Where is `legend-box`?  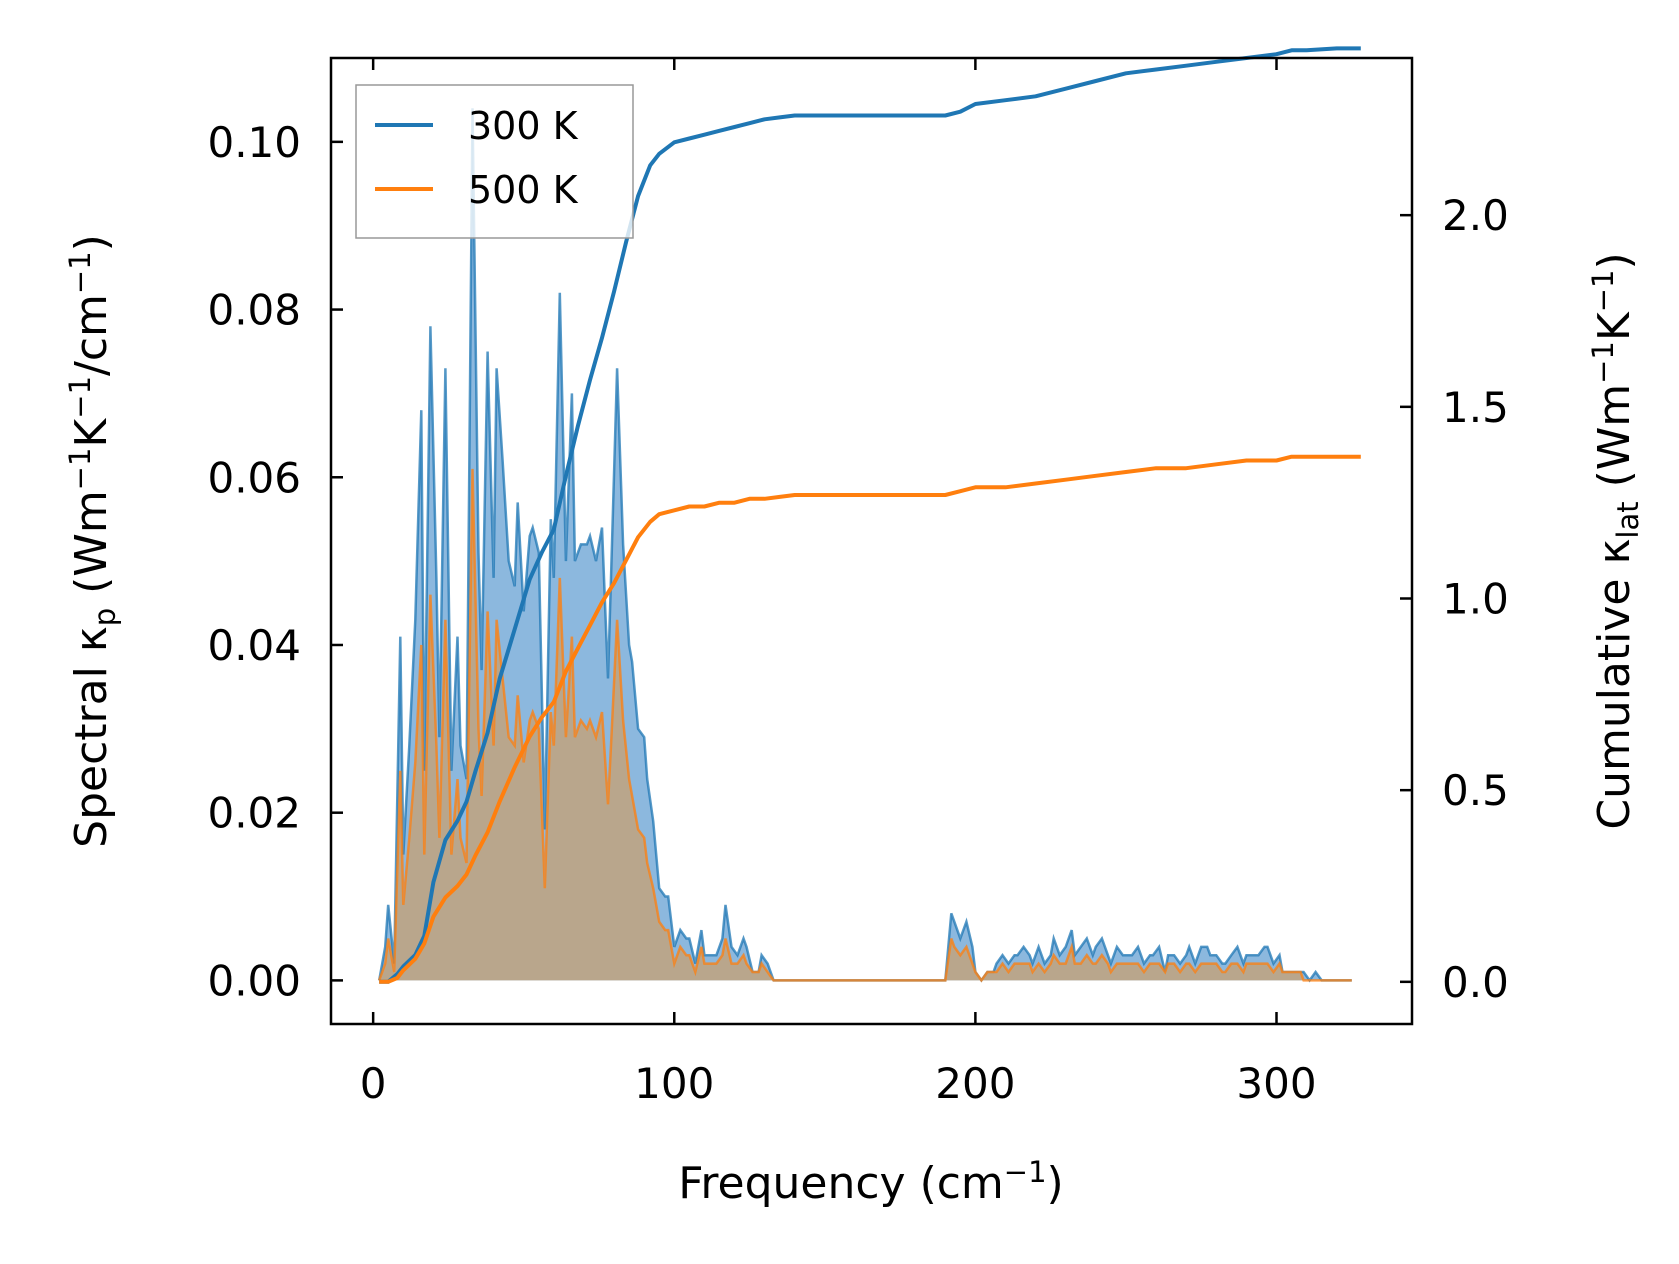
legend-box is located at coordinates (494, 161).